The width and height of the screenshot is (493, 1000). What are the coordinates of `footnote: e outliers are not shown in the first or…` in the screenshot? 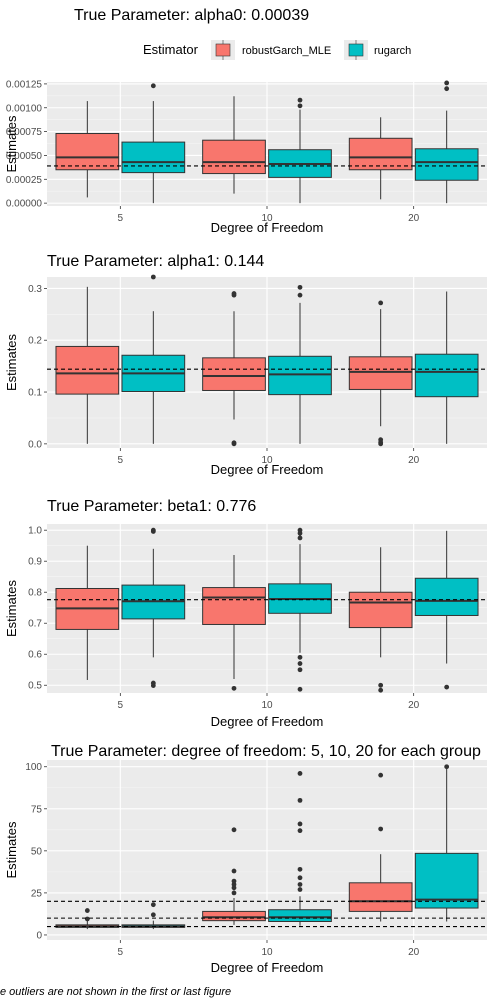 It's located at (115, 992).